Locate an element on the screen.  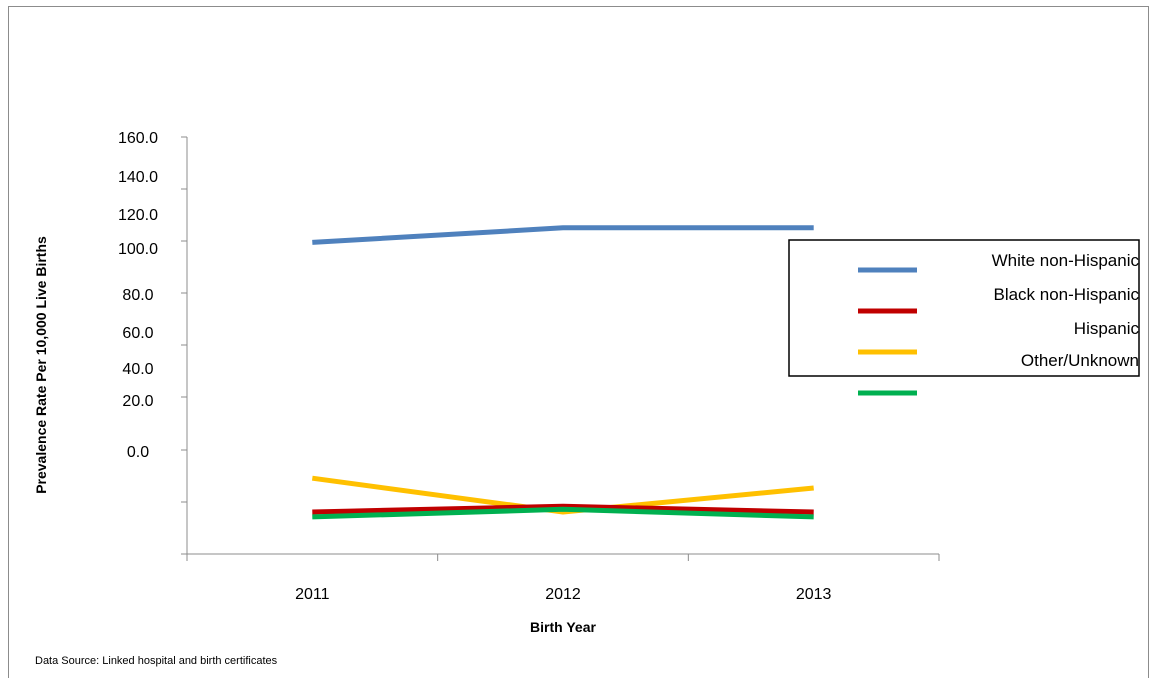
x-axis-title: Birth Year is located at coordinates (563, 627).